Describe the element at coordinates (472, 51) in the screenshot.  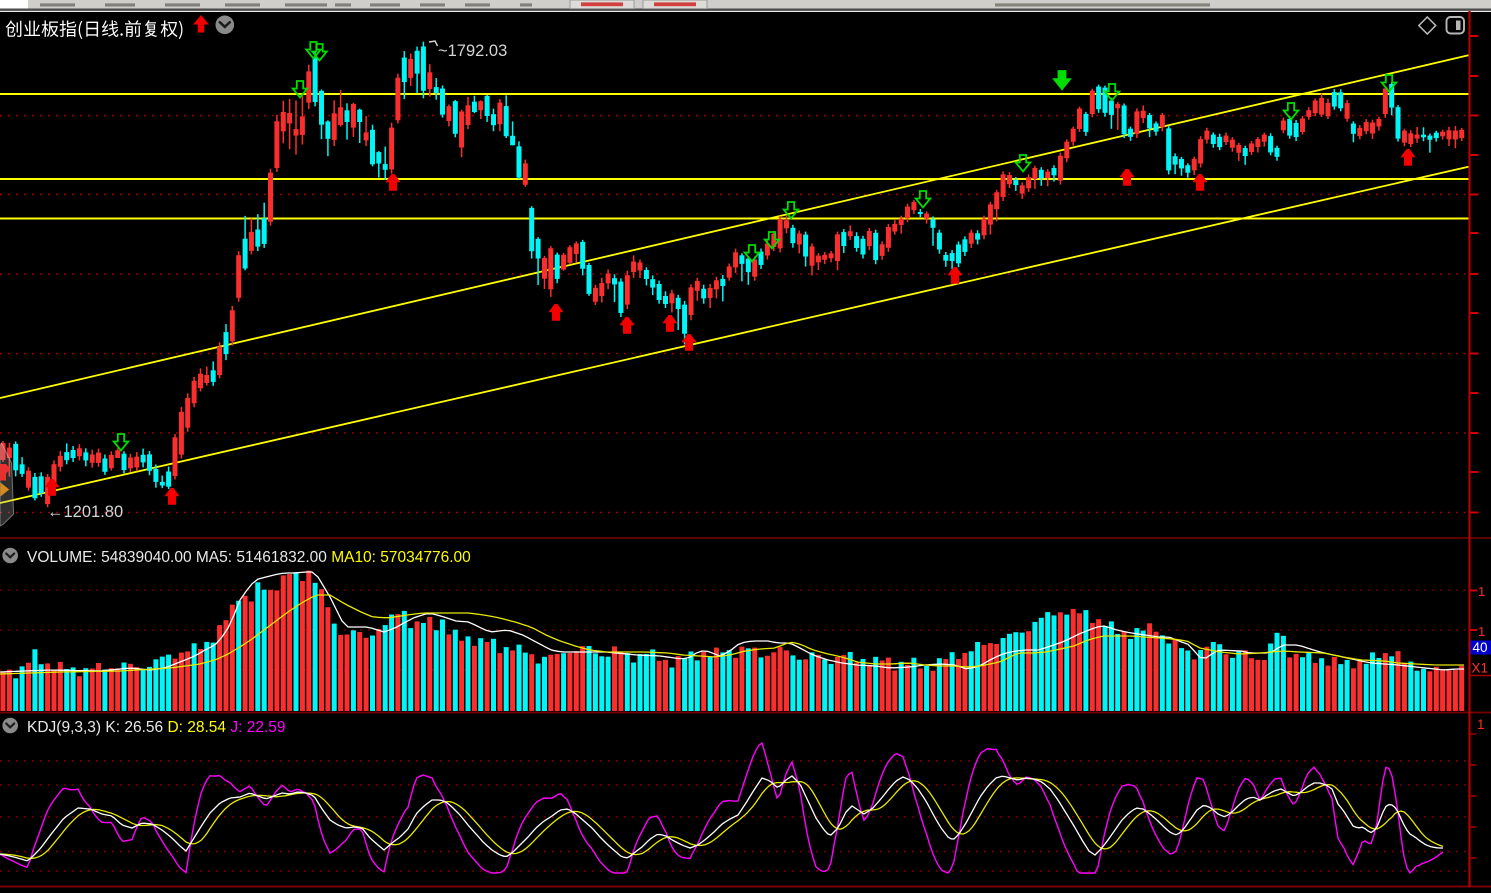
I see `svg-text: ~1792.03` at that location.